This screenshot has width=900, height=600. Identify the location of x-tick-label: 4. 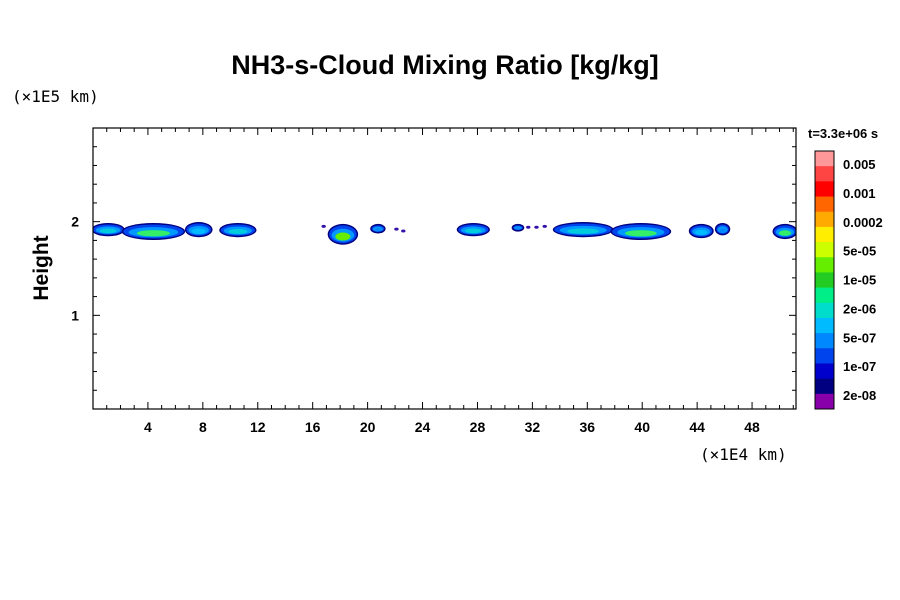
(148, 427).